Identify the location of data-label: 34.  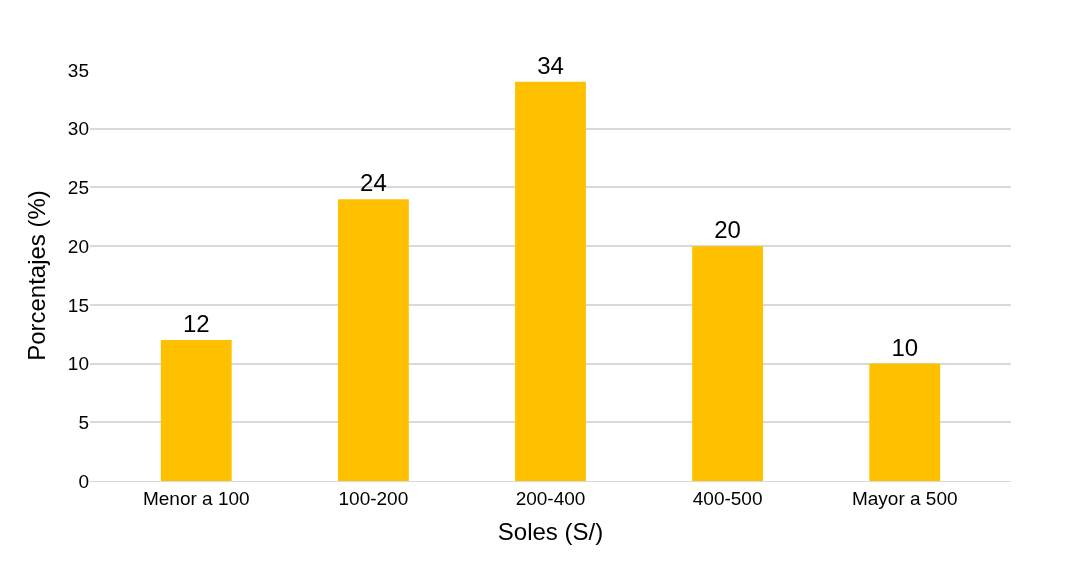
(550, 65).